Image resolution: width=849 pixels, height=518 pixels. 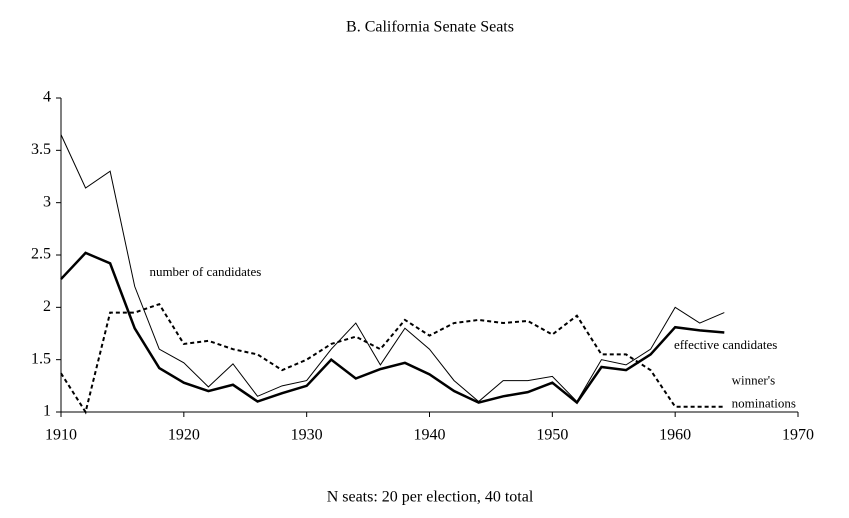 I want to click on y-tick-label: 4, so click(x=47, y=97).